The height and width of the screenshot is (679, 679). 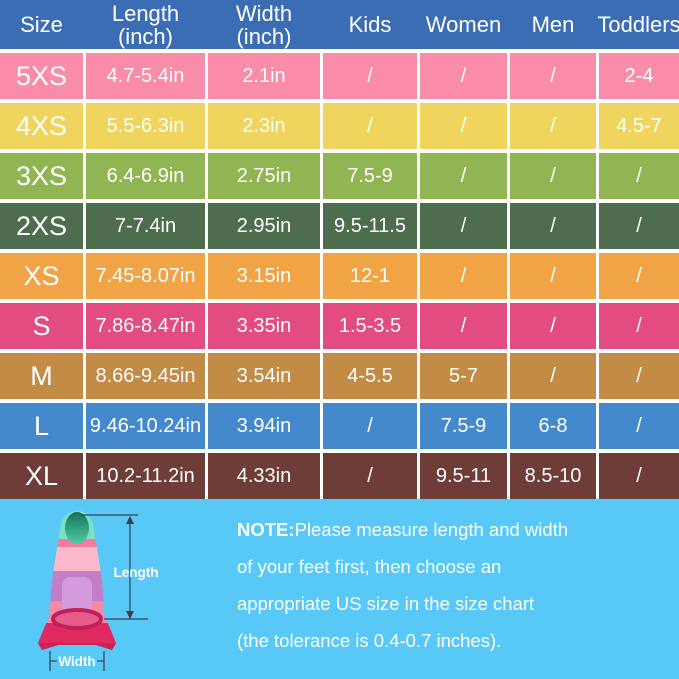 What do you see at coordinates (370, 276) in the screenshot?
I see `table-cell: 12-1` at bounding box center [370, 276].